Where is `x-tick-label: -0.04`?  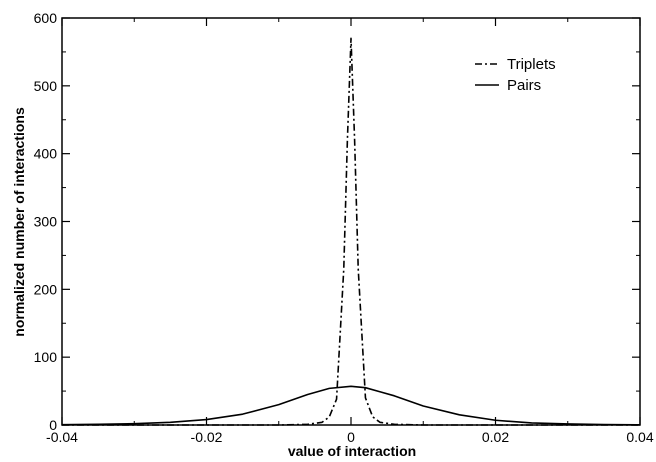
x-tick-label: -0.04 is located at coordinates (62, 437).